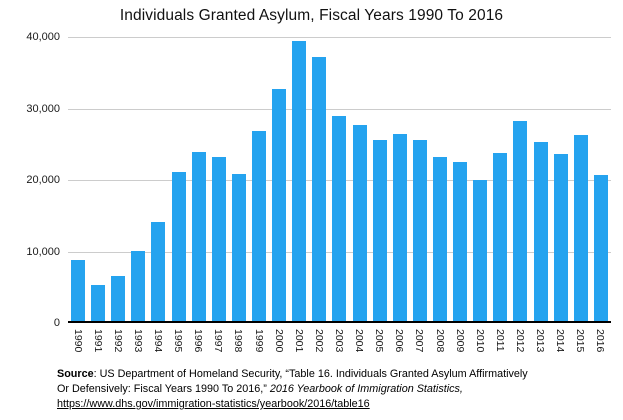 The image size is (623, 420). What do you see at coordinates (238, 341) in the screenshot?
I see `x-axis-tick-1998: 1998` at bounding box center [238, 341].